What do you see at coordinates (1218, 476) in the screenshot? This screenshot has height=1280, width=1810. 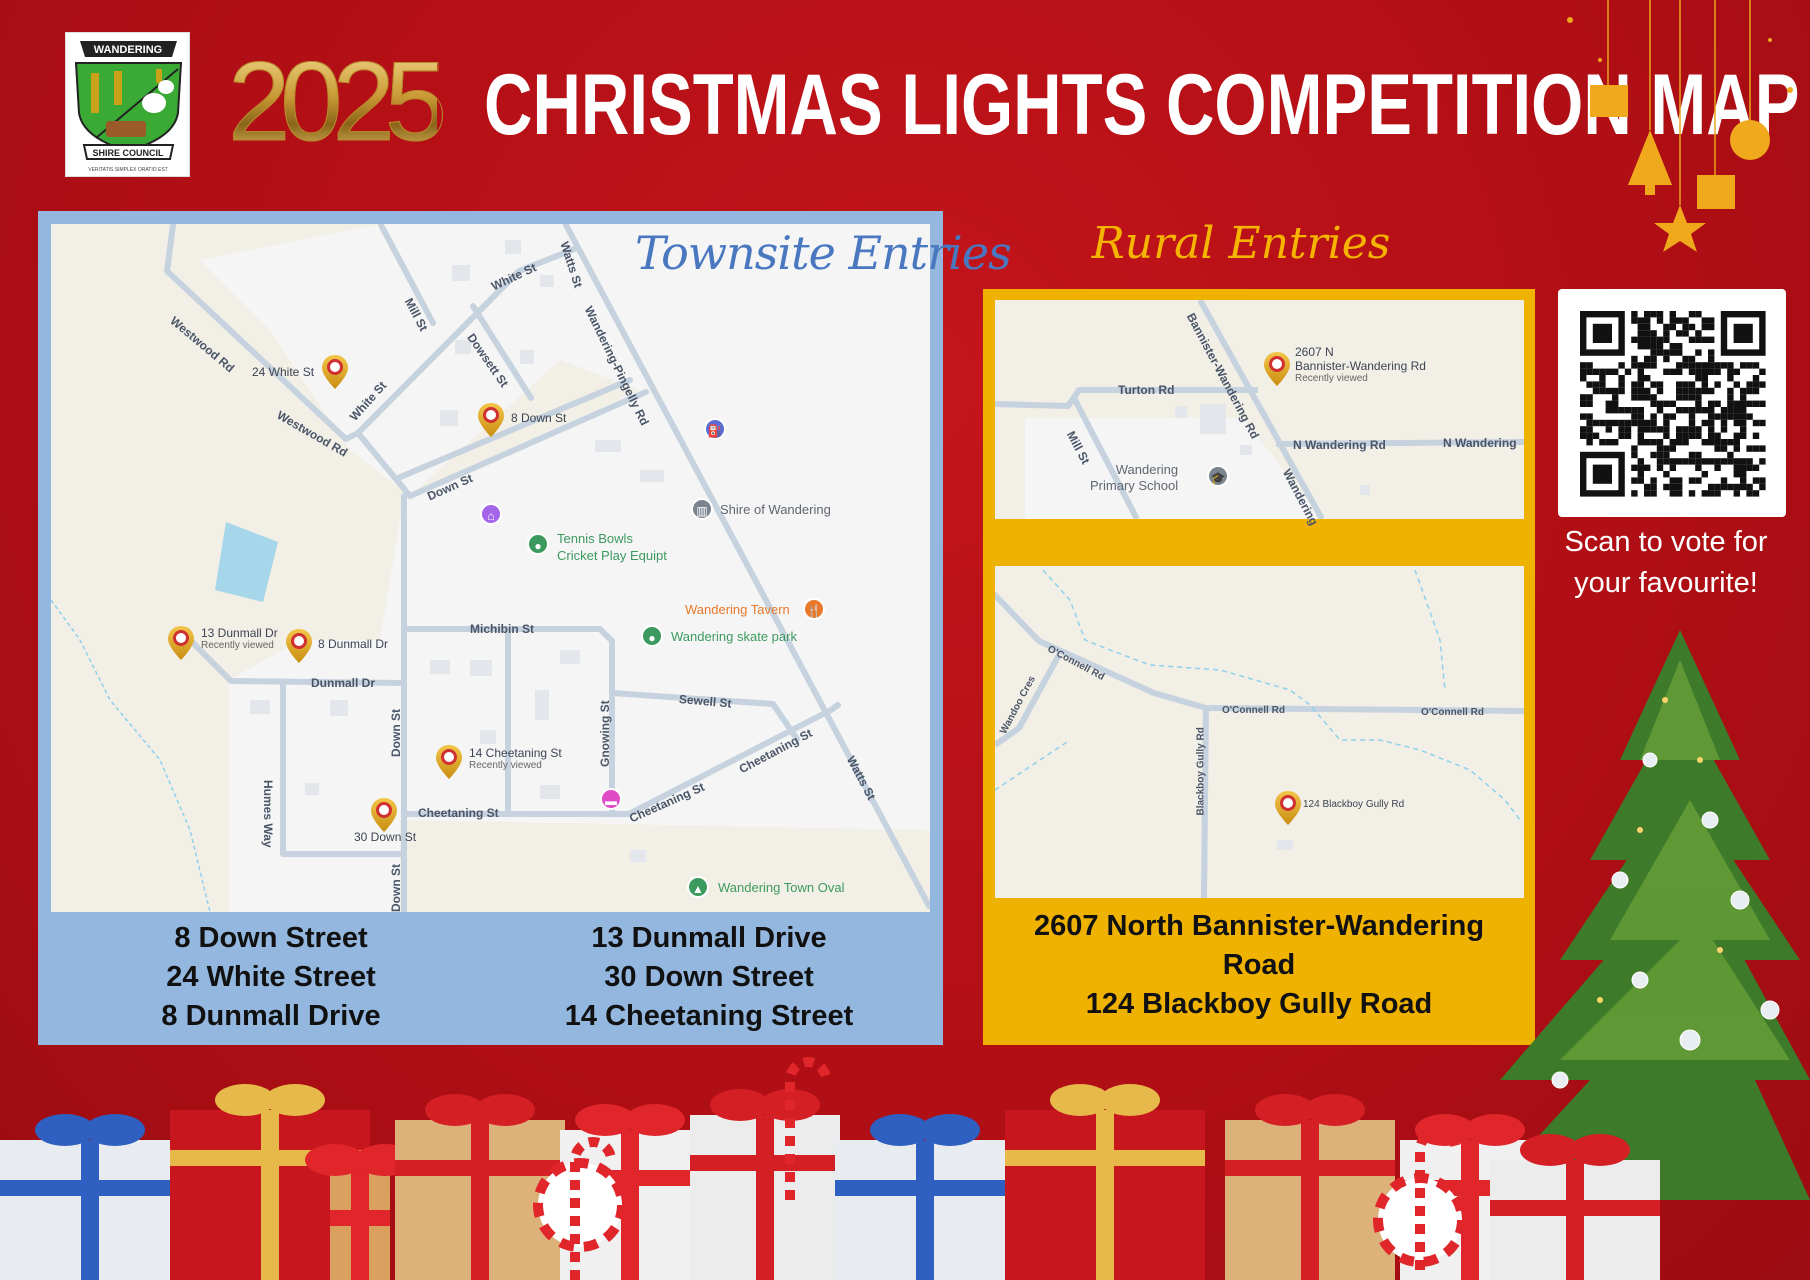 I see `school-icon: 🎓` at bounding box center [1218, 476].